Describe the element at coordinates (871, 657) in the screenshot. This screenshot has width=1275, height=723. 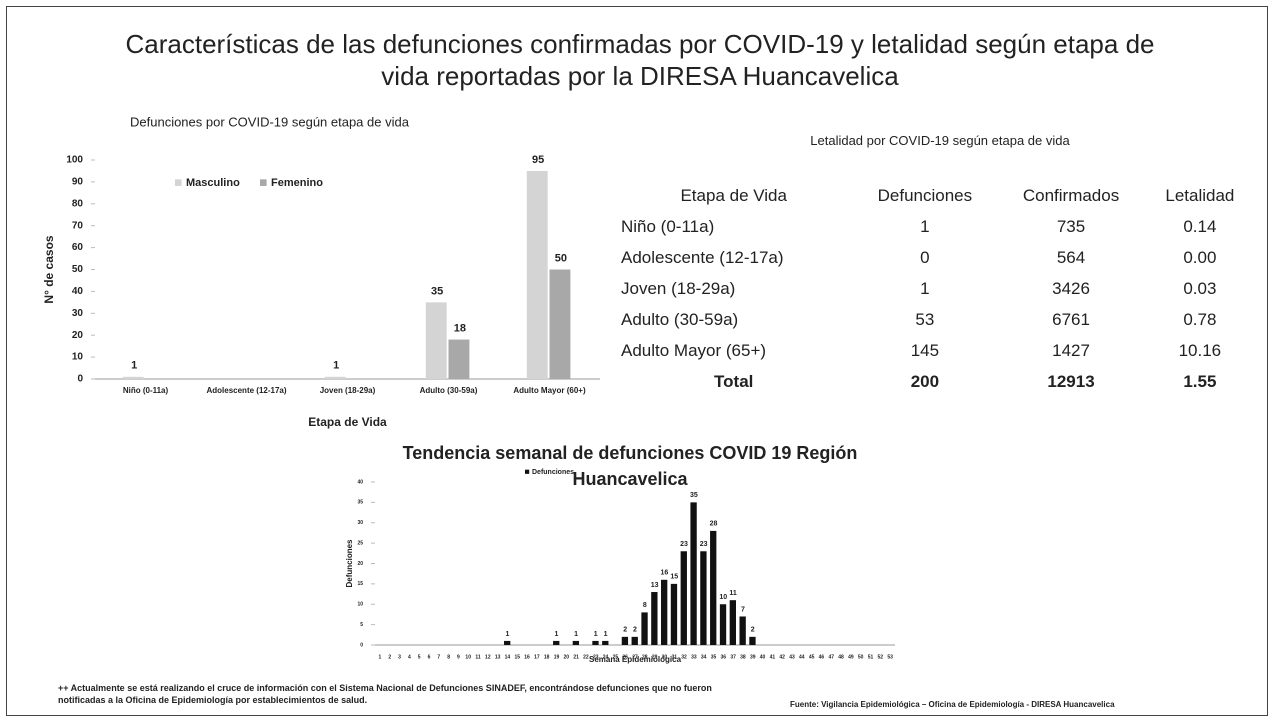
I see `x-tick-label: 51` at that location.